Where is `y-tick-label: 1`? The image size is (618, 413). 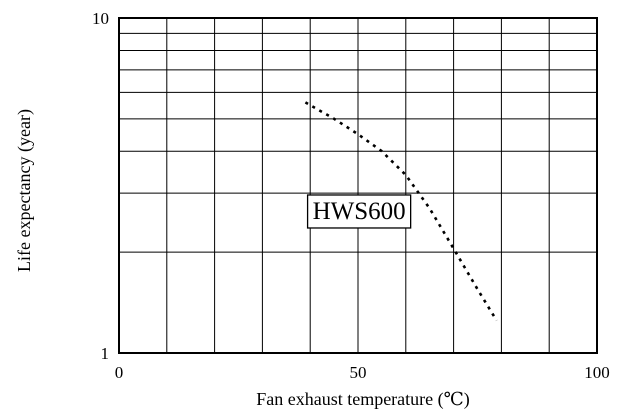
y-tick-label: 1 is located at coordinates (105, 353).